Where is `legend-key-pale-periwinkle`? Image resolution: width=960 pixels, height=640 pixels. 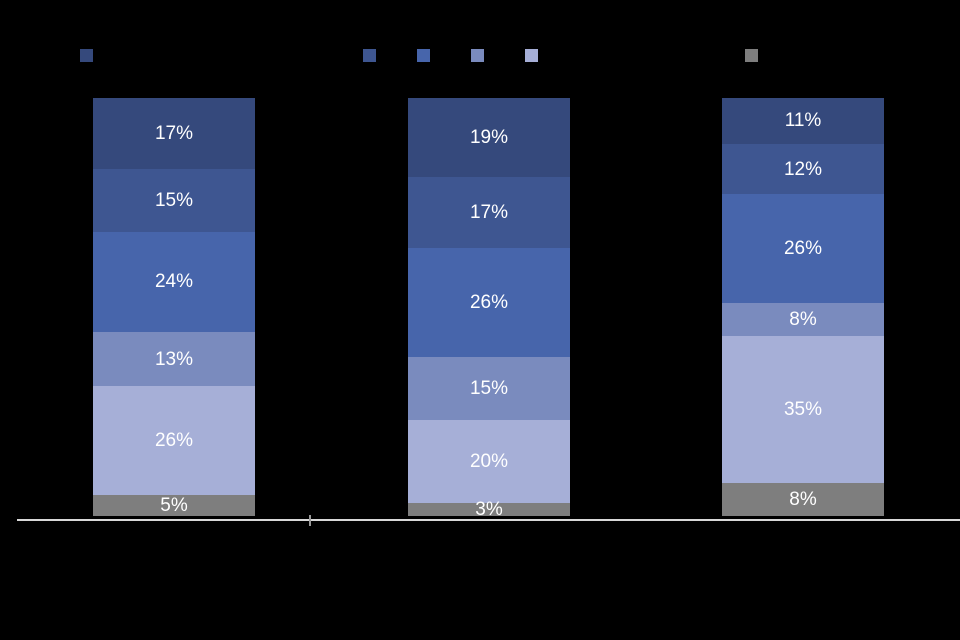 legend-key-pale-periwinkle is located at coordinates (531, 55).